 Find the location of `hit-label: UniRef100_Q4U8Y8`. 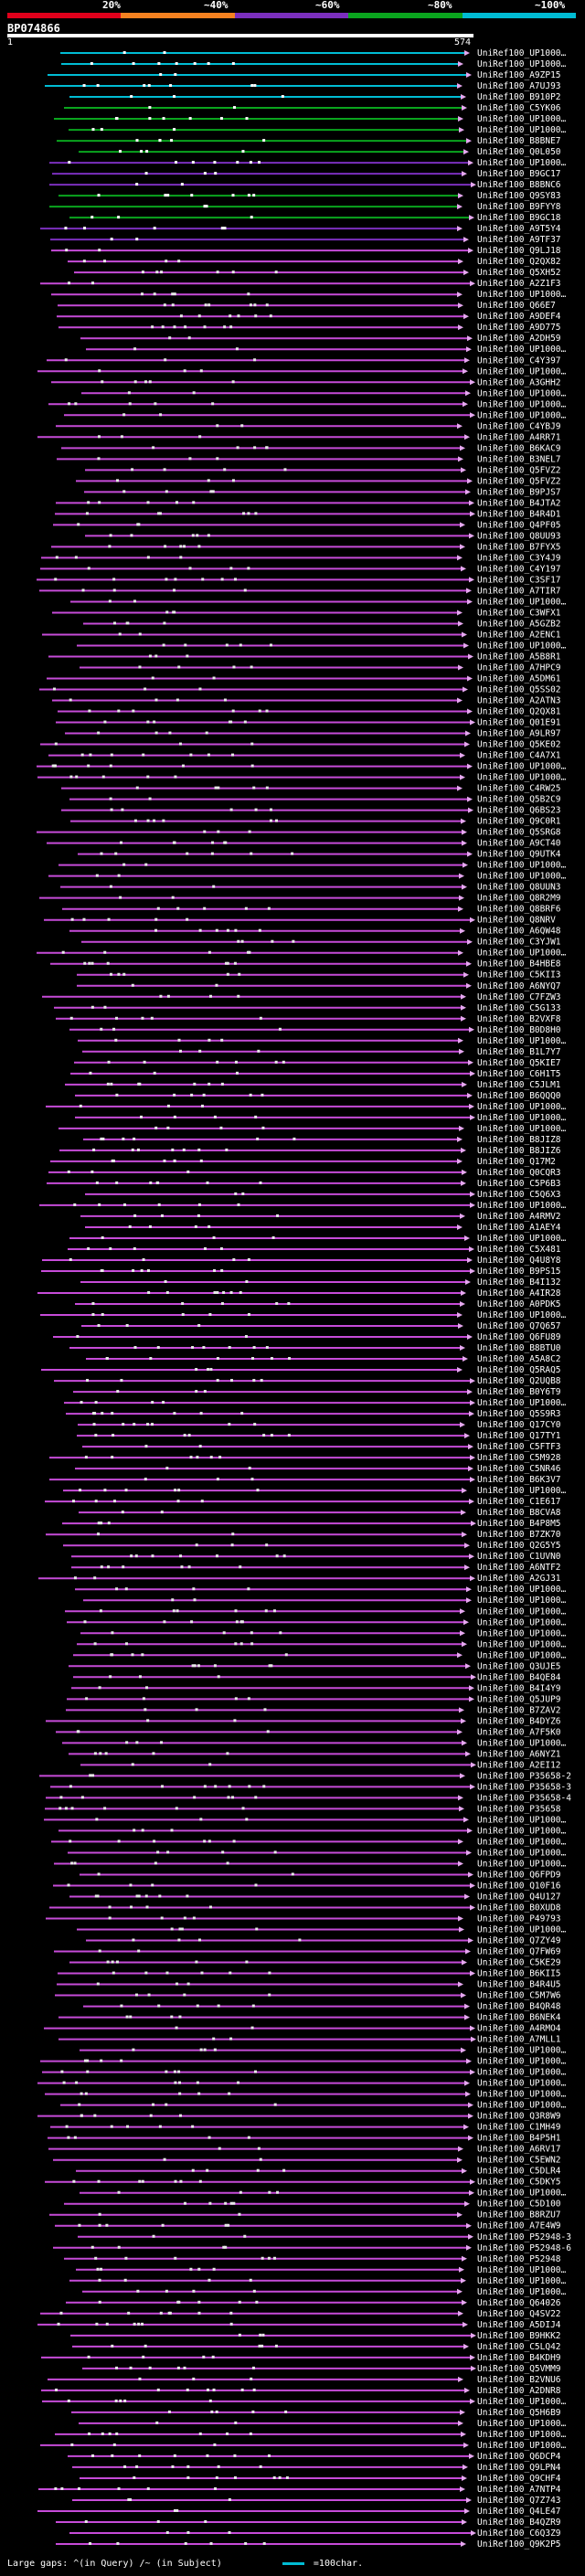

hit-label: UniRef100_Q4U8Y8 is located at coordinates (519, 1261).